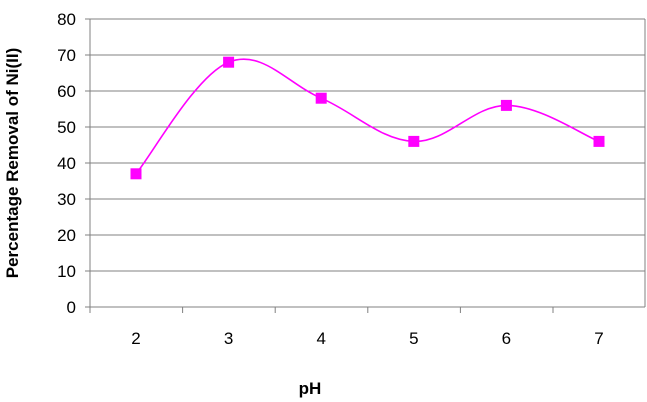  I want to click on y-tick-label: 70, so click(66, 55).